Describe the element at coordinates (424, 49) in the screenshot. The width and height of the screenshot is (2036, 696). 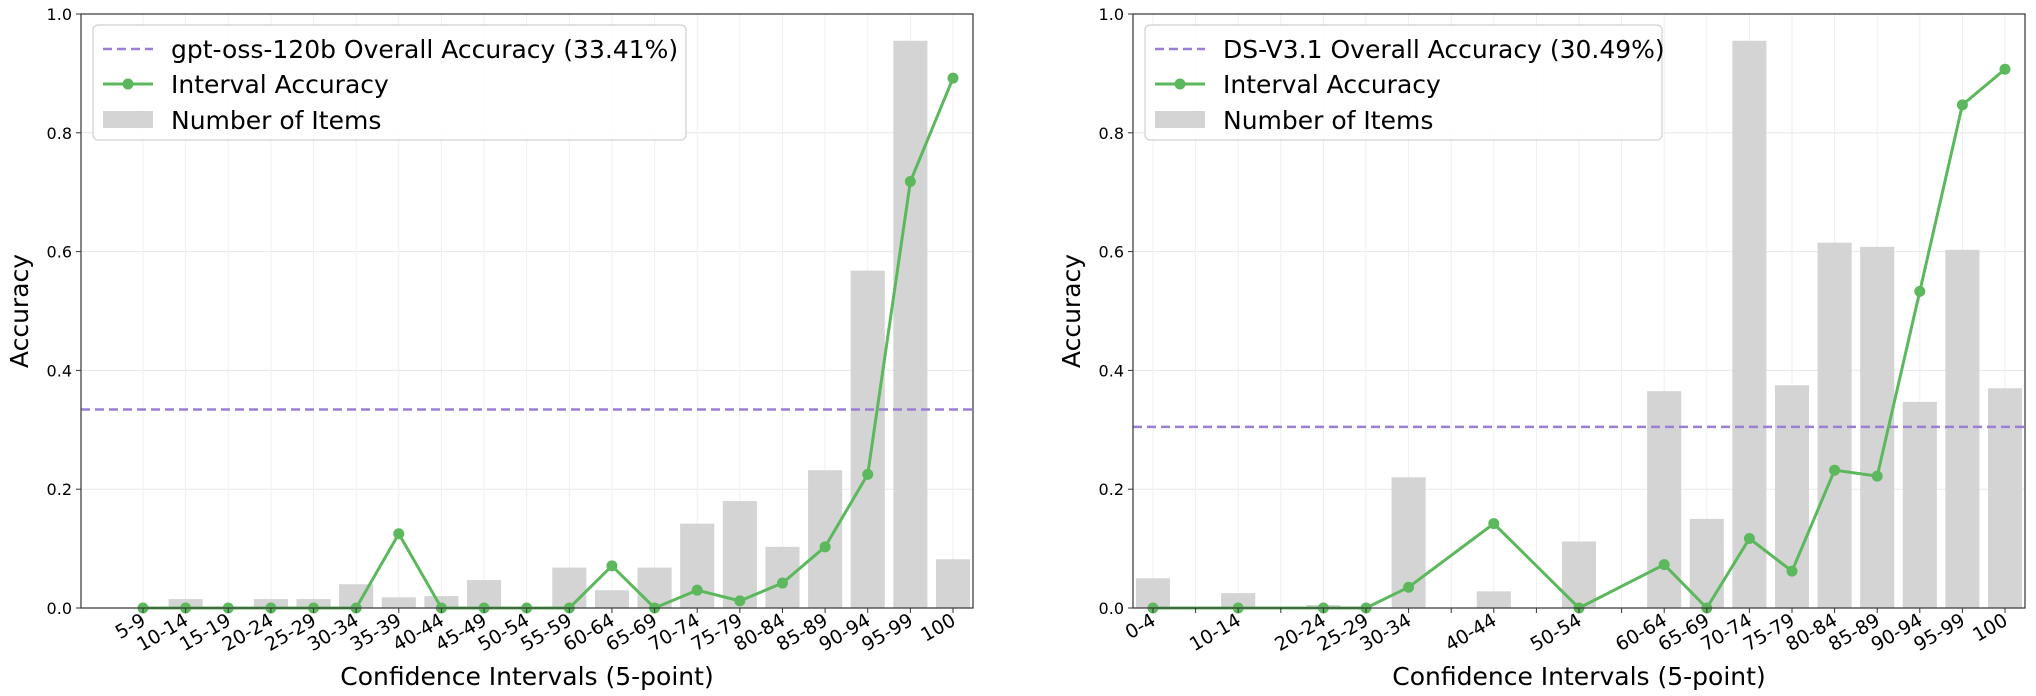
I see `legend-overall-label: gpt-oss-120b Overall Accuracy (33.41%)` at that location.